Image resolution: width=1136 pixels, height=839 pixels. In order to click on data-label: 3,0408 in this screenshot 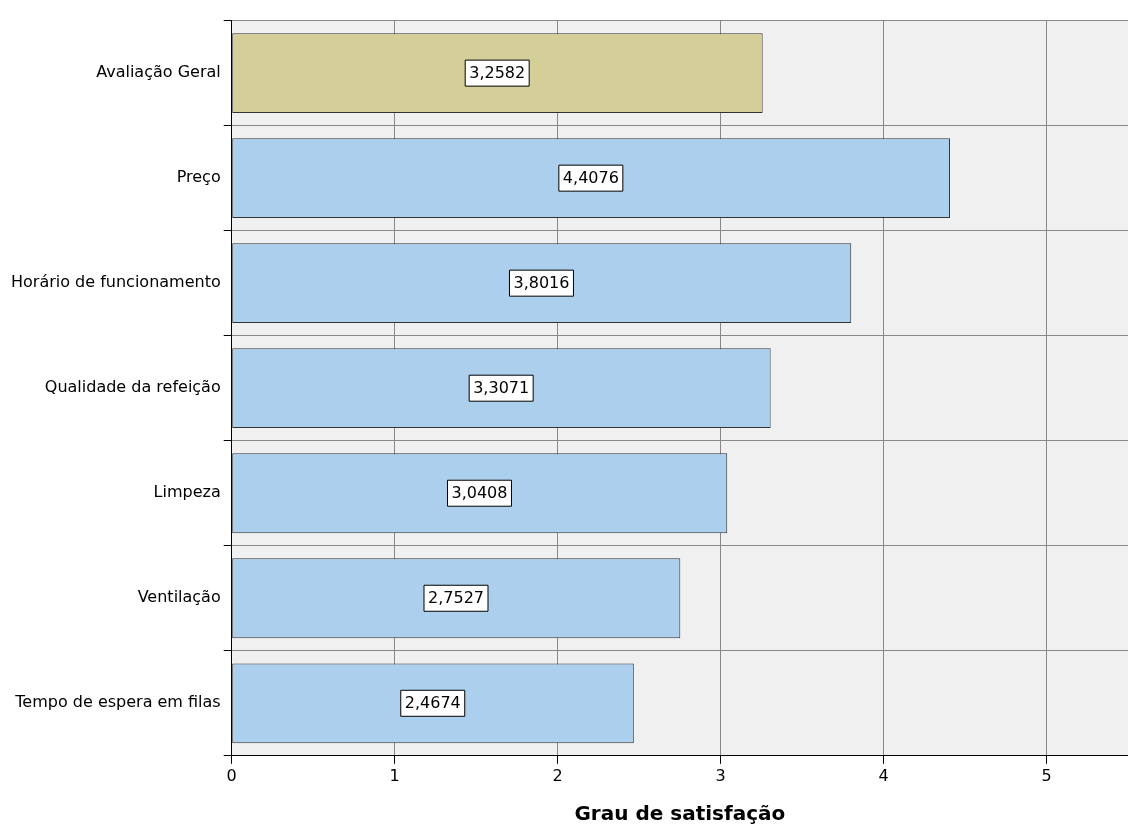, I will do `click(479, 493)`.